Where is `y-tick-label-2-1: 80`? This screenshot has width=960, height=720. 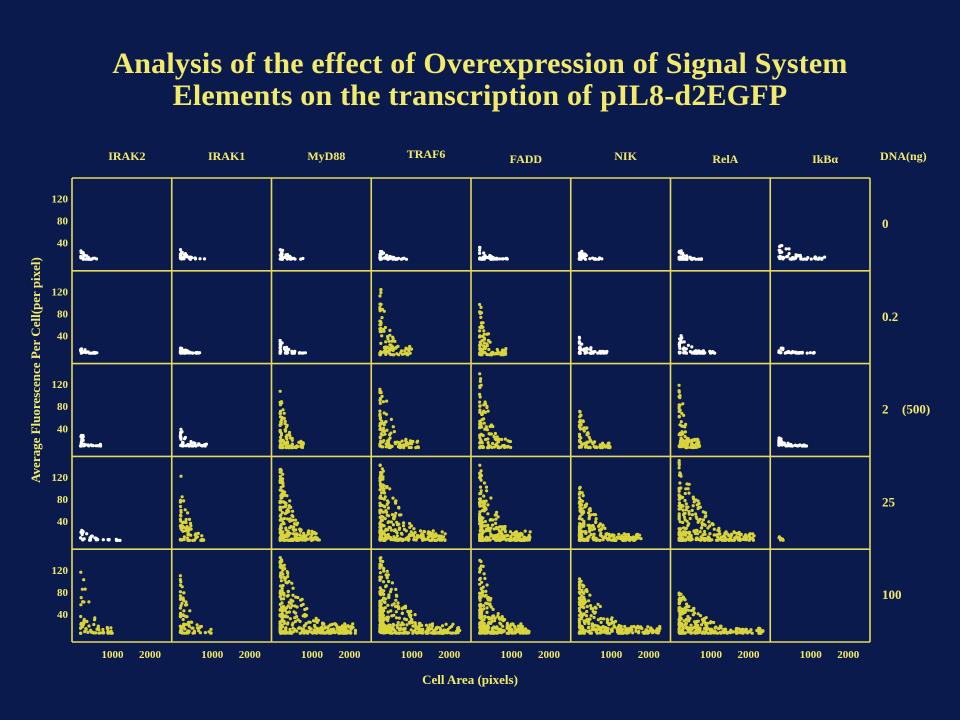 y-tick-label-2-1: 80 is located at coordinates (63, 407).